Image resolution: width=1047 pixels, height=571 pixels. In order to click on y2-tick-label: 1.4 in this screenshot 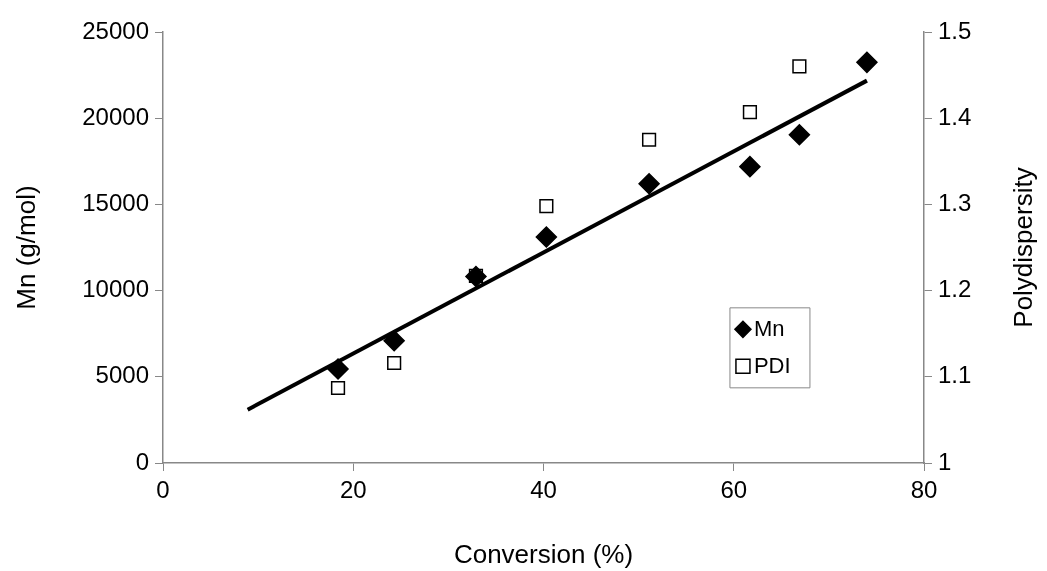, I will do `click(955, 116)`.